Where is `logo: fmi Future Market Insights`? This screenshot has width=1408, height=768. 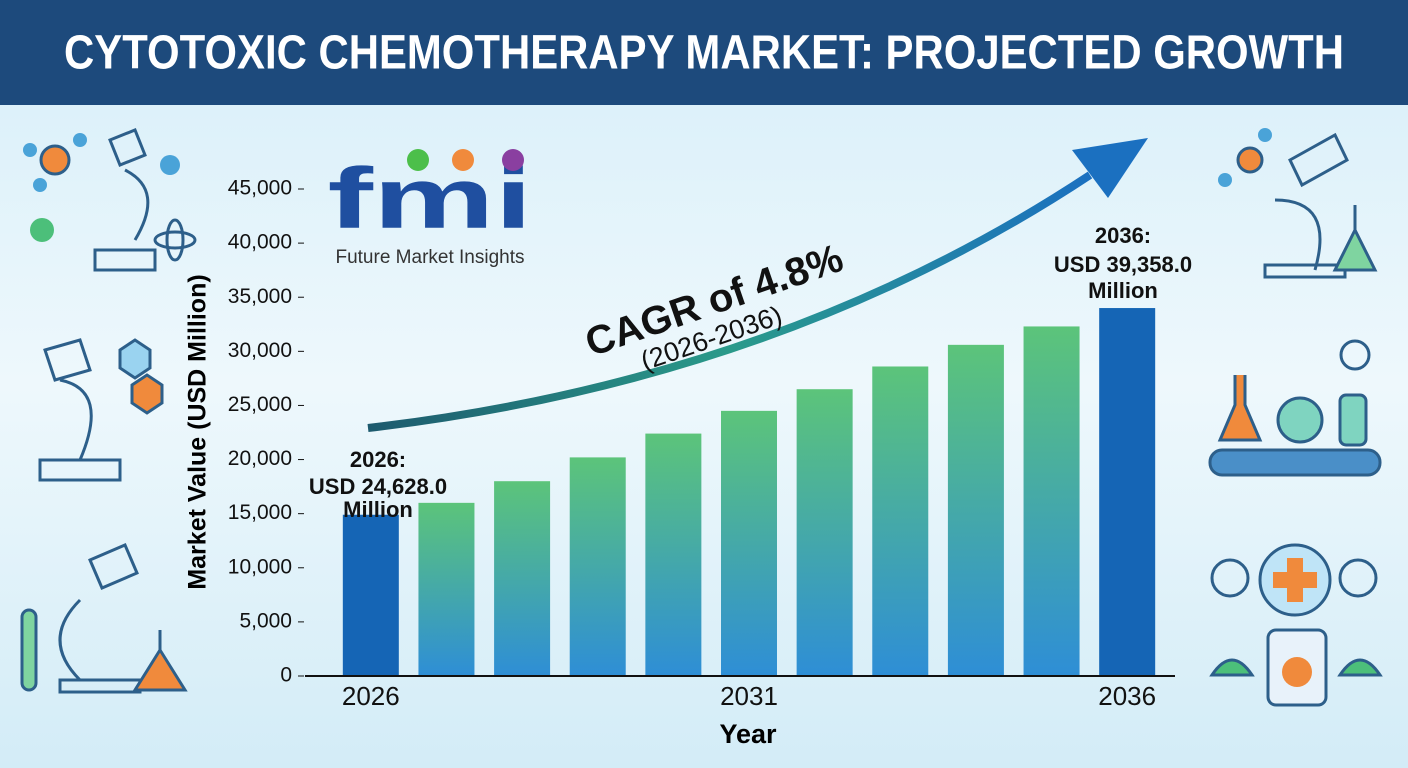
logo: fmi Future Market Insights is located at coordinates (430, 208).